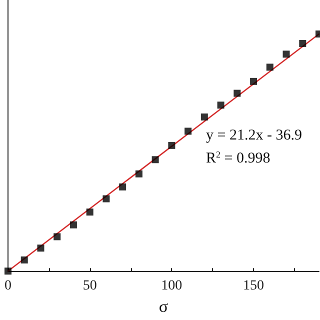 This screenshot has height=320, width=320. What do you see at coordinates (8, 286) in the screenshot?
I see `x-tick-label: 0` at bounding box center [8, 286].